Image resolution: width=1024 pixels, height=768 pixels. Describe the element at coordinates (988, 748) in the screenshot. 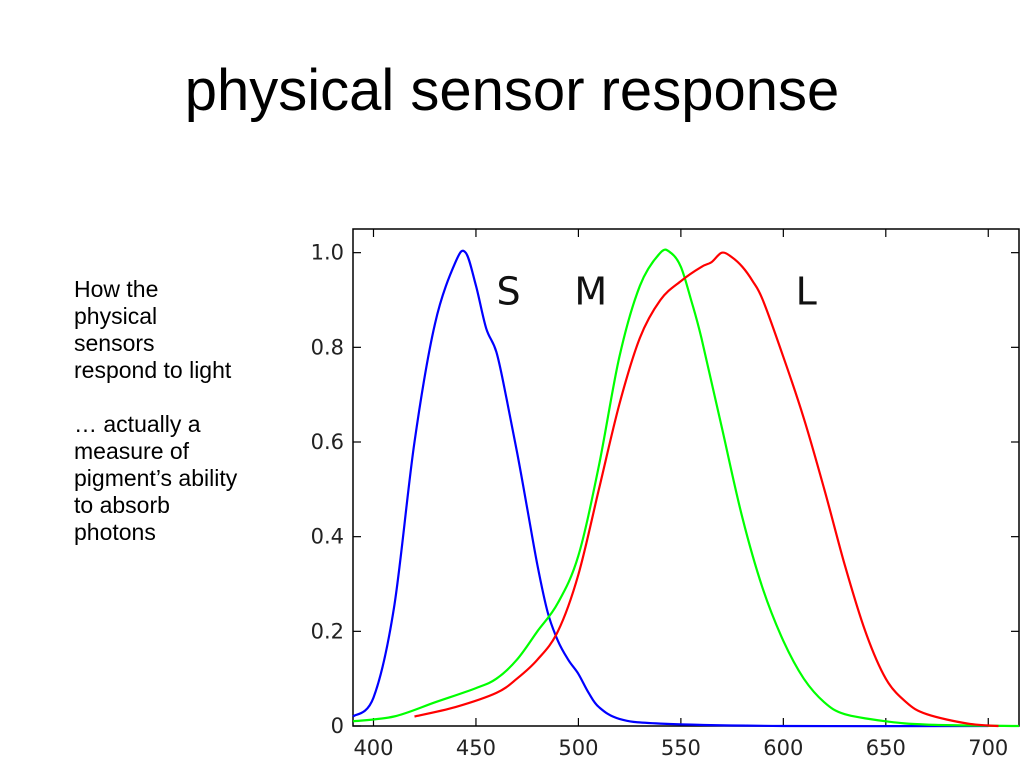

I see `x-tick-label: 700` at that location.